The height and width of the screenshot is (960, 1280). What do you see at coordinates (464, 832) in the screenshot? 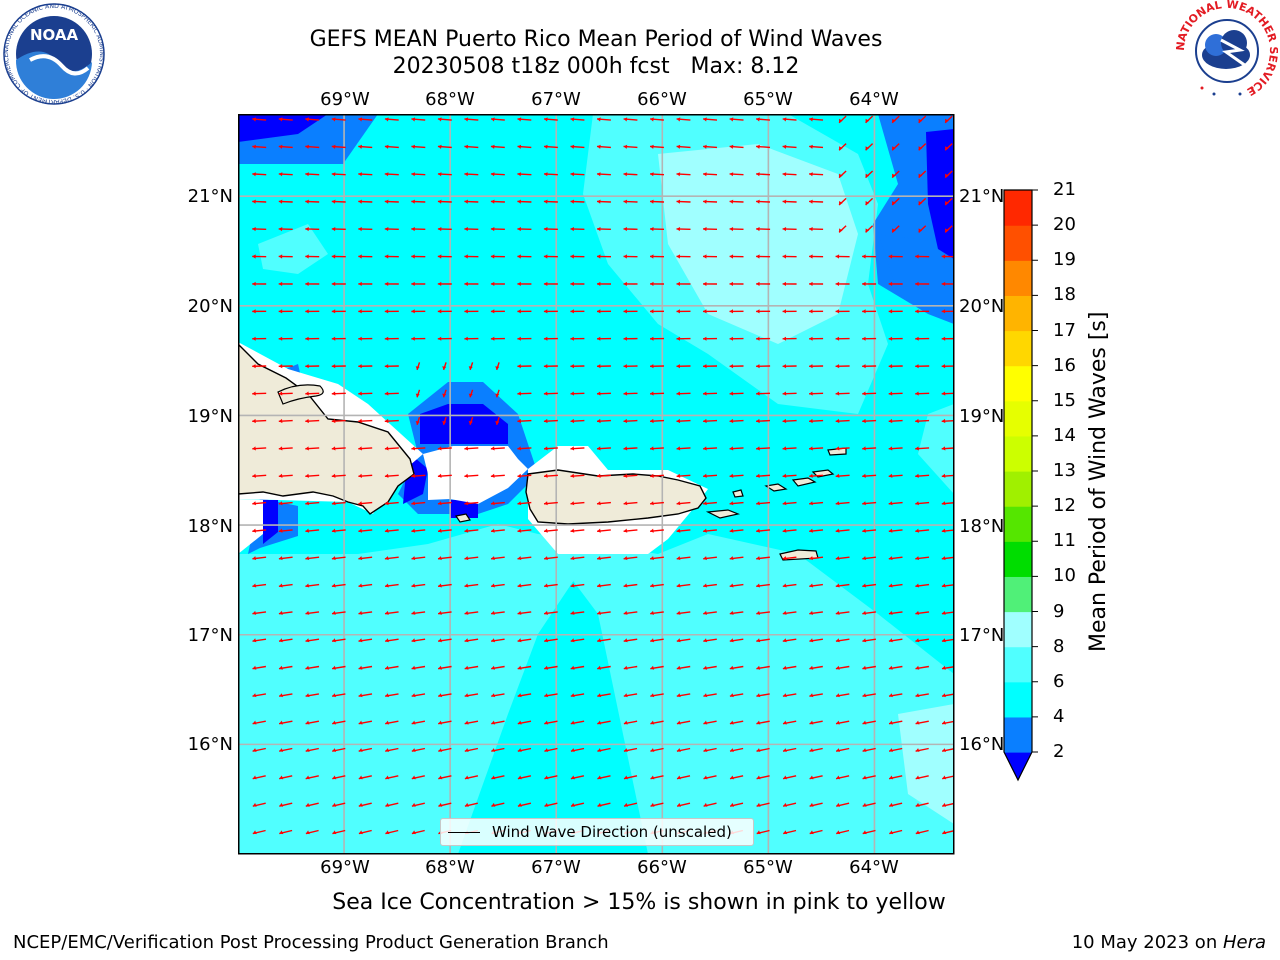
I see `legend-line-swatch` at bounding box center [464, 832].